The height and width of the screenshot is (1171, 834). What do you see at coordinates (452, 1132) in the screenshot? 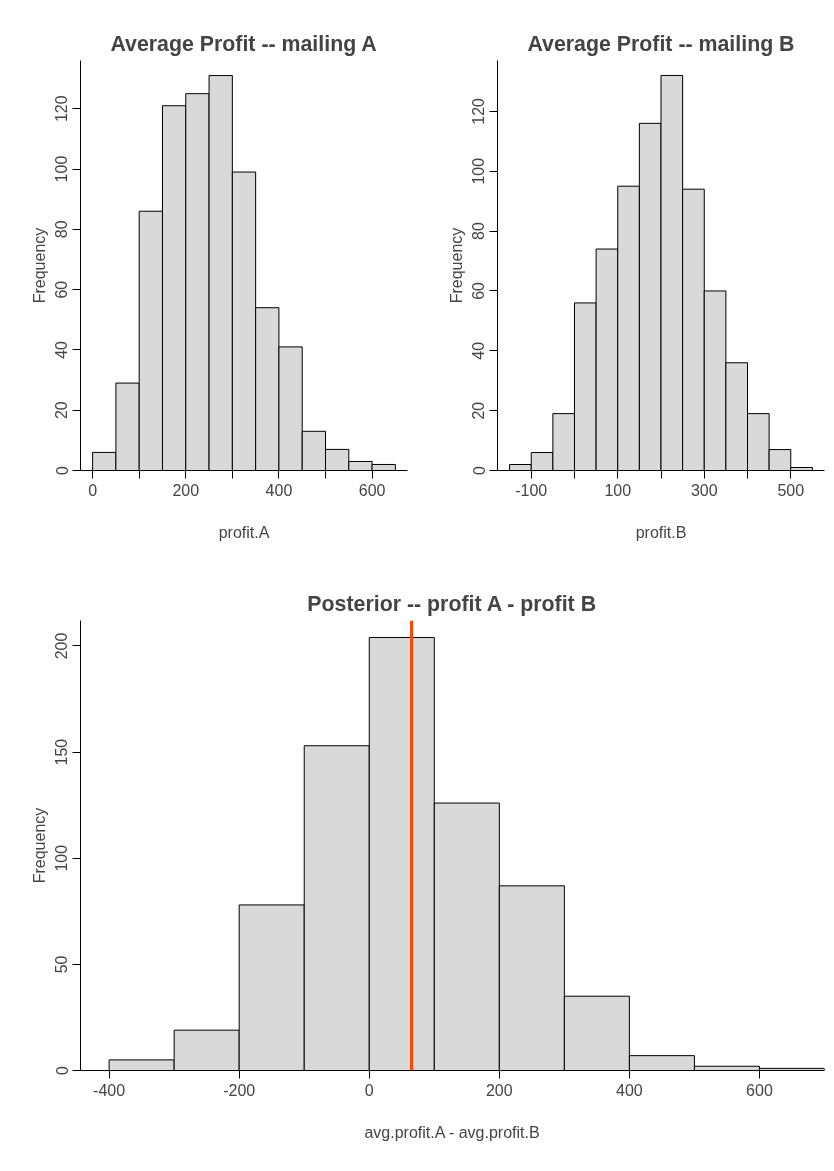
I see `x-axis-title: avg.profit.A - avg.profit.B` at bounding box center [452, 1132].